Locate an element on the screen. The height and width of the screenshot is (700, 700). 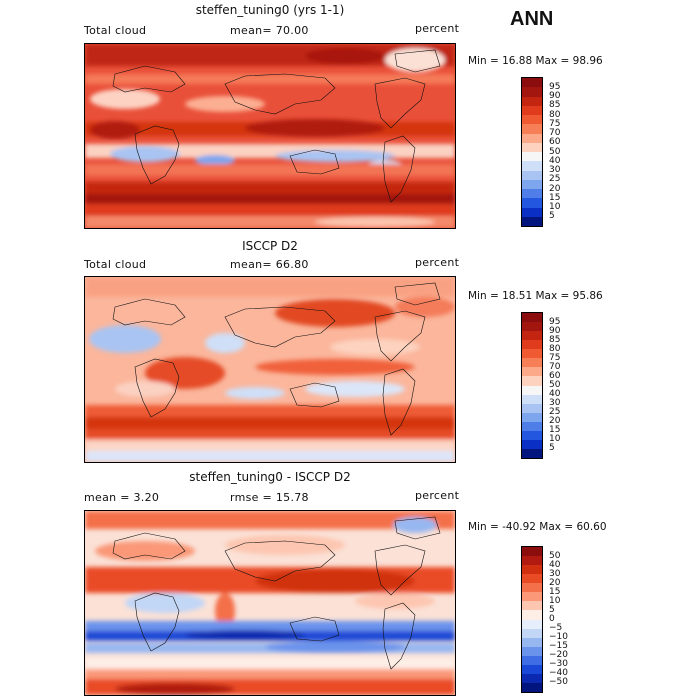
panel3-minmax: Min = -40.92 Max = 60.60 is located at coordinates (537, 527).